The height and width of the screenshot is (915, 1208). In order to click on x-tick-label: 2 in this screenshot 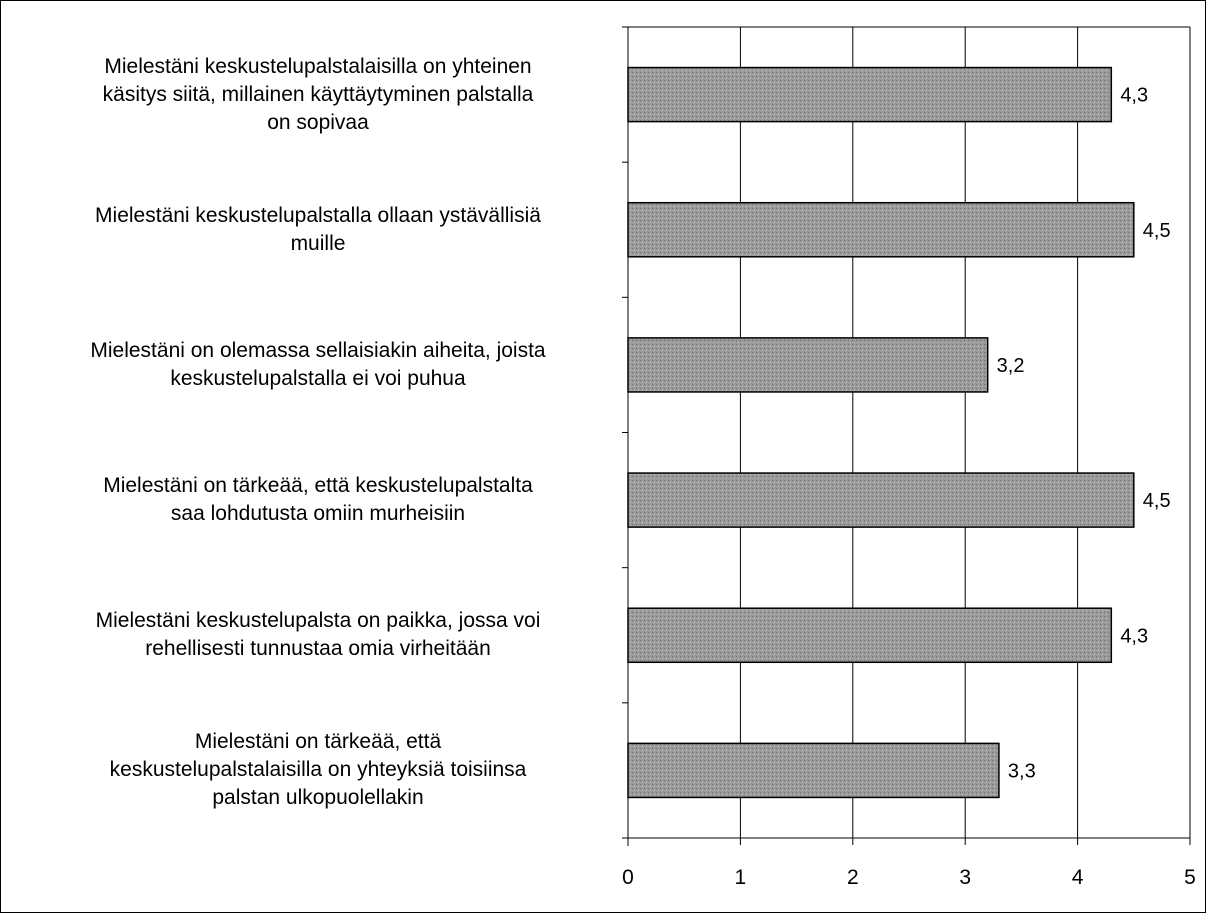, I will do `click(853, 877)`.